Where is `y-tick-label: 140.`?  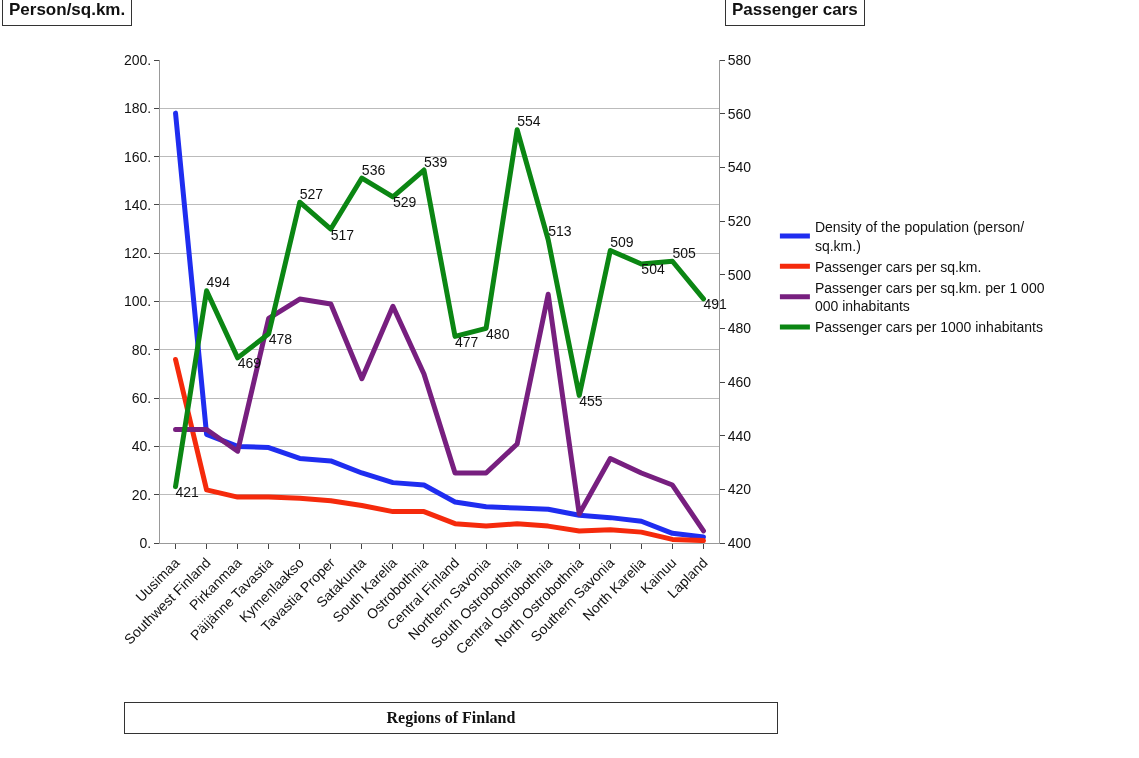
y-tick-label: 140. is located at coordinates (137, 204).